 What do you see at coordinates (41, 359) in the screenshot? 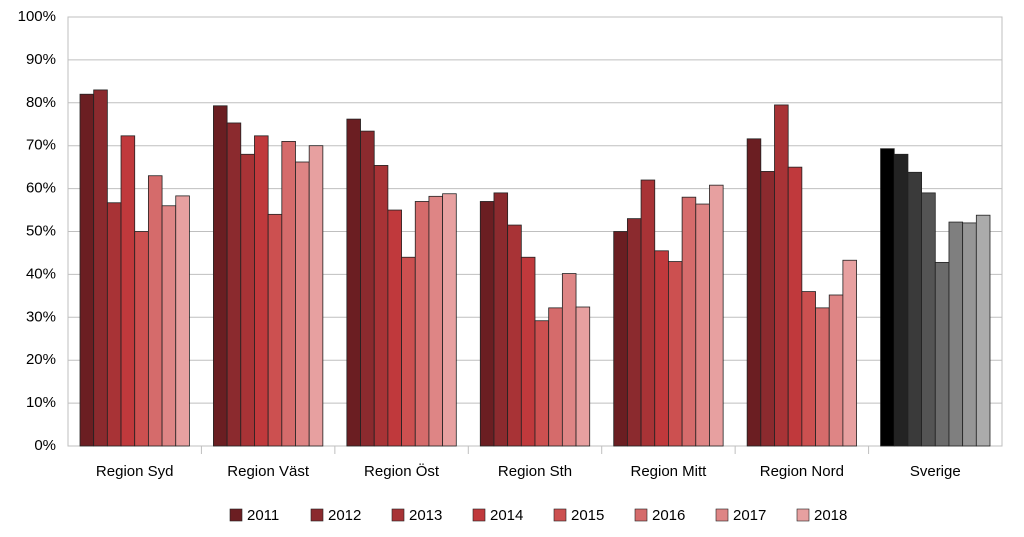
I see `y-tick-label: 20%` at bounding box center [41, 359].